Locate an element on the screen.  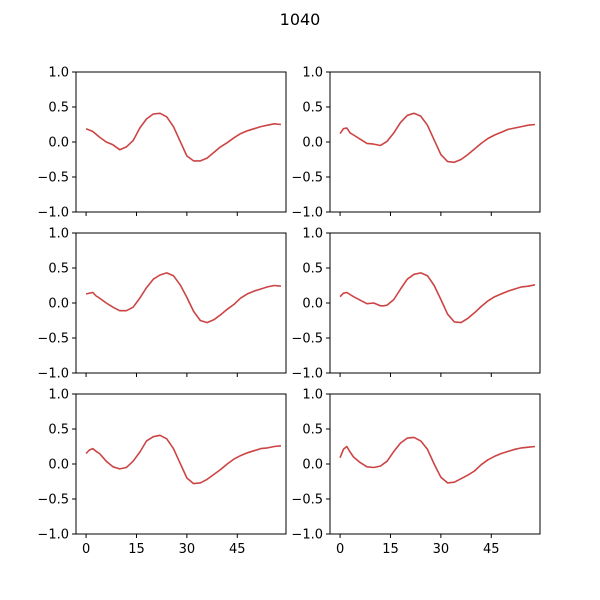
subplot-1-2: 1.0 0.5 0.0 −0.5 −1.0 is located at coordinates (416, 143).